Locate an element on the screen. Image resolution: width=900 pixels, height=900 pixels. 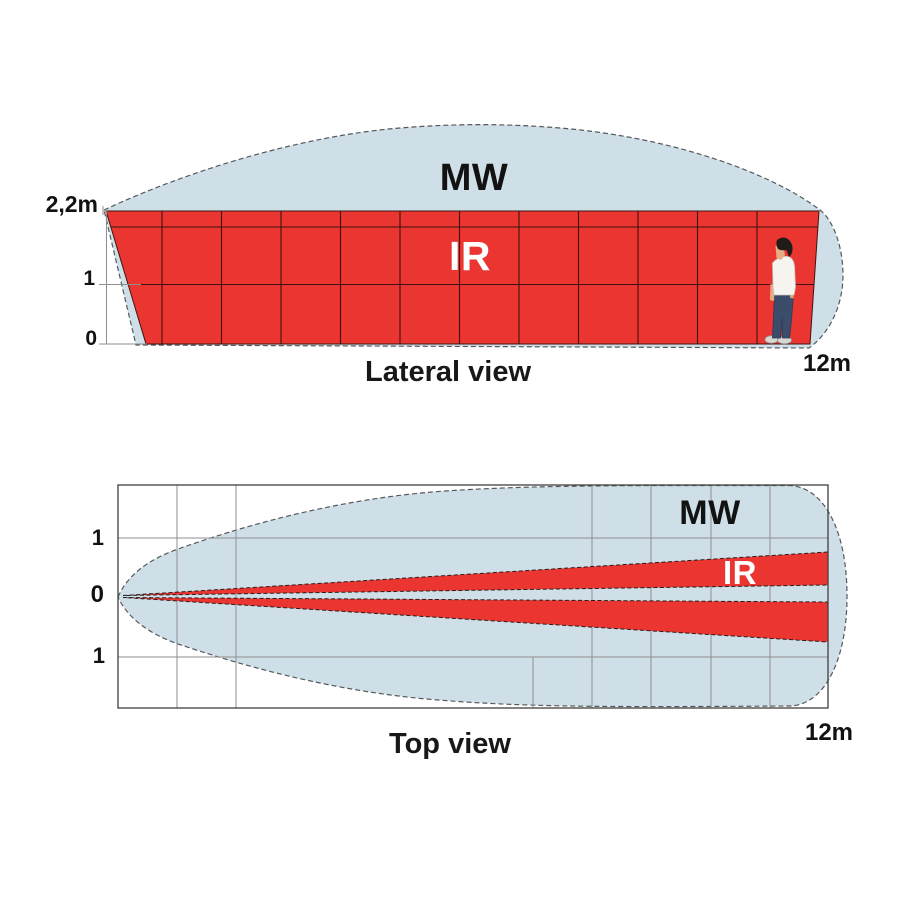
label-upper-top: 1 is located at coordinates (98, 537).